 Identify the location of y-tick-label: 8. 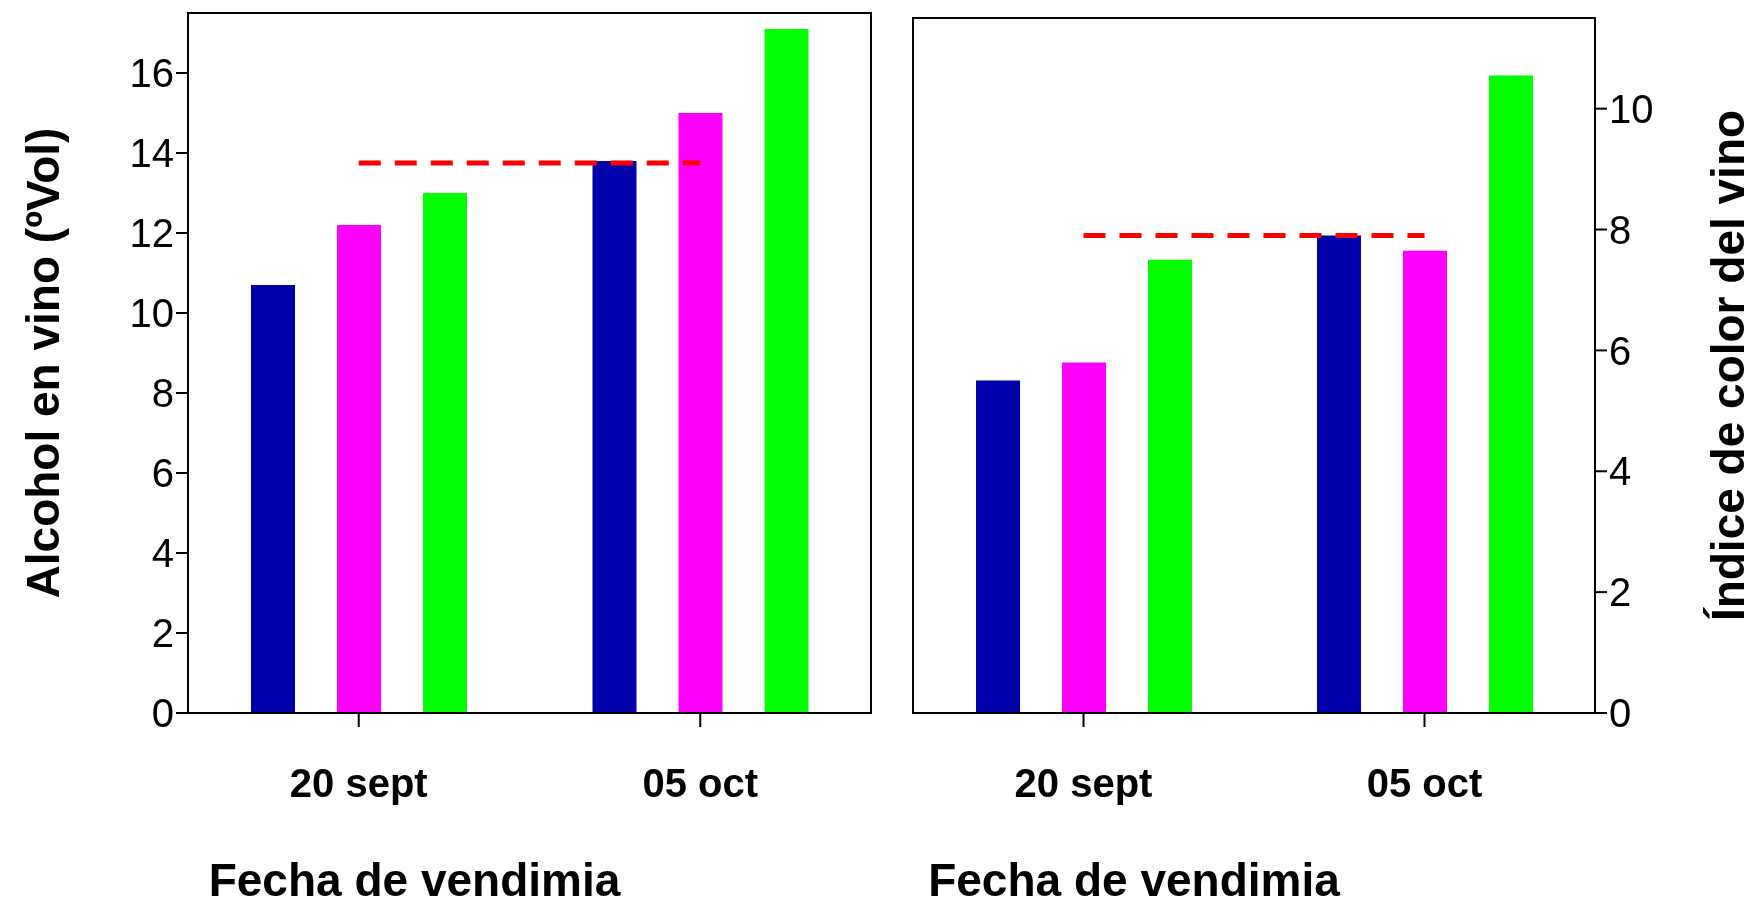
(162, 393).